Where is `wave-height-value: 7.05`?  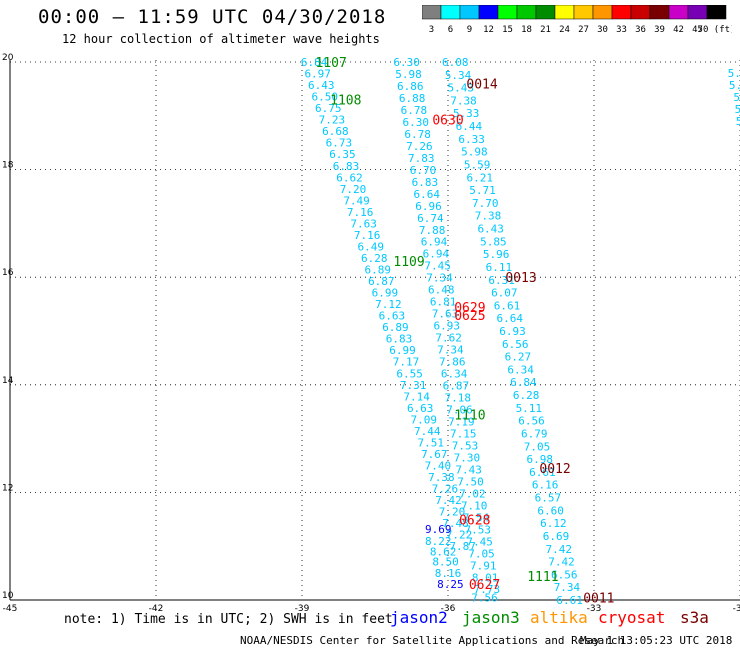
wave-height-value: 7.05 is located at coordinates (481, 553).